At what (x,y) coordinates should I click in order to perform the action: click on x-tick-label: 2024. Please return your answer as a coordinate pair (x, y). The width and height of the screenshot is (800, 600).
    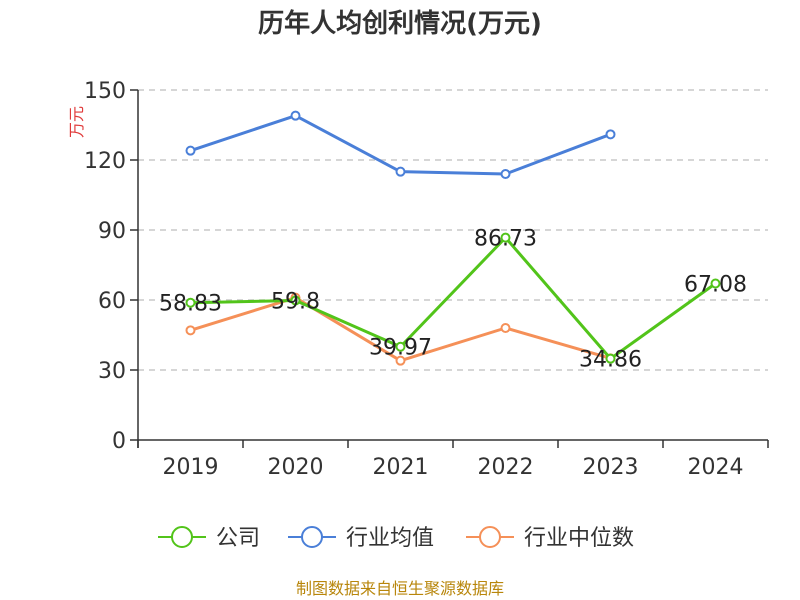
    Looking at the image, I should click on (716, 467).